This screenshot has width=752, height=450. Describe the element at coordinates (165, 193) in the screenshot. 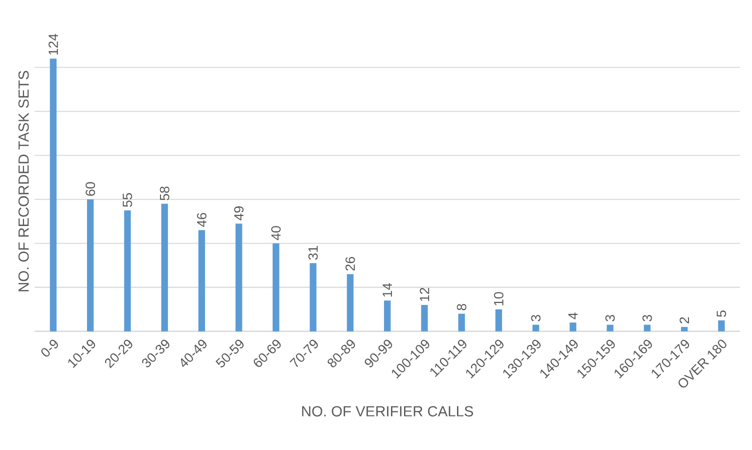

I see `data-label: 58` at that location.